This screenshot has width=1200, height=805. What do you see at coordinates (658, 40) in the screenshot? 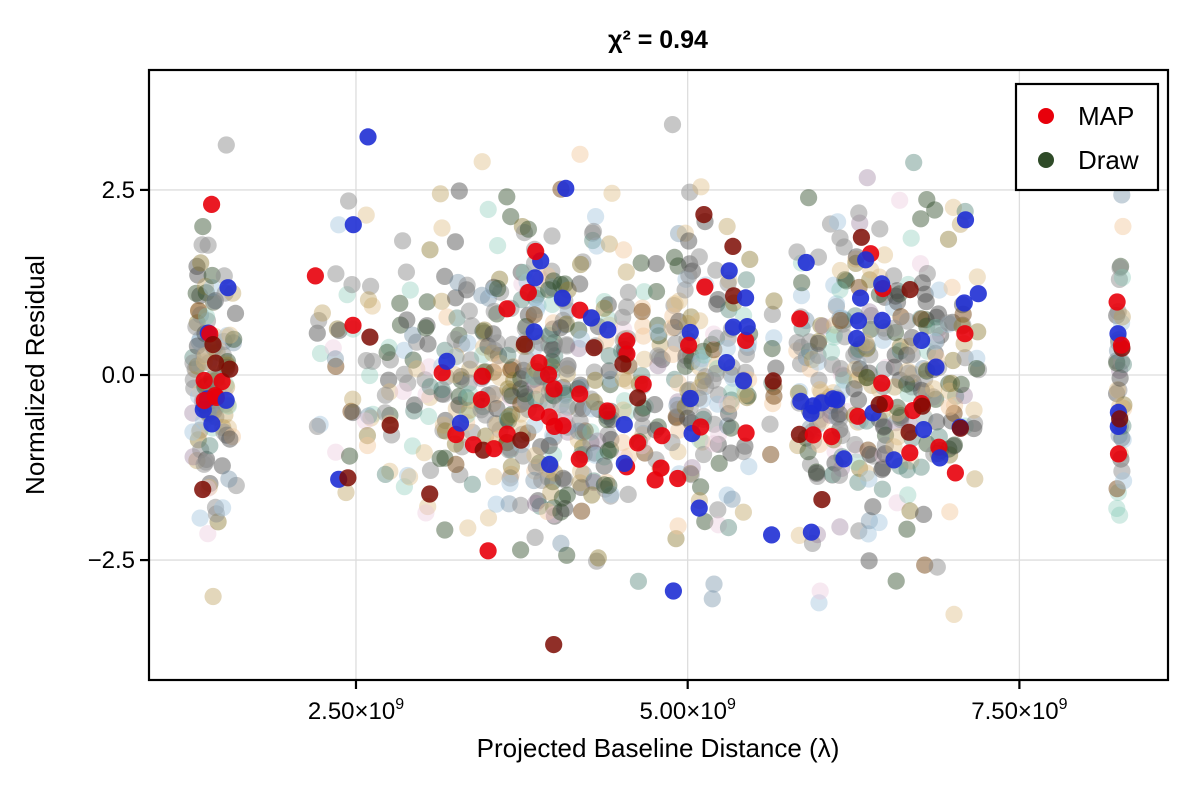
I see `chart-title: χ² = 0.94` at bounding box center [658, 40].